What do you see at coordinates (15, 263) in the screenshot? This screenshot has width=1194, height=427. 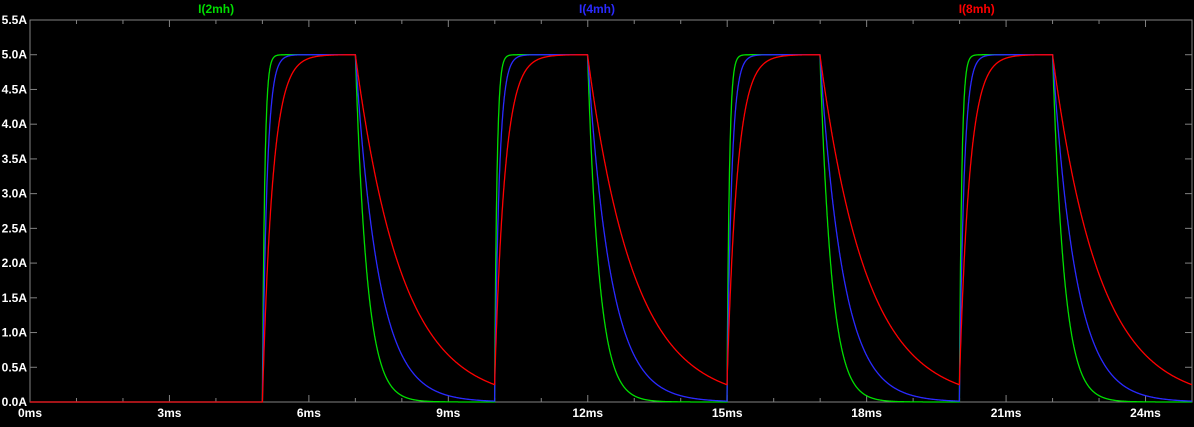 I see `y-axis-label: 2.0A` at bounding box center [15, 263].